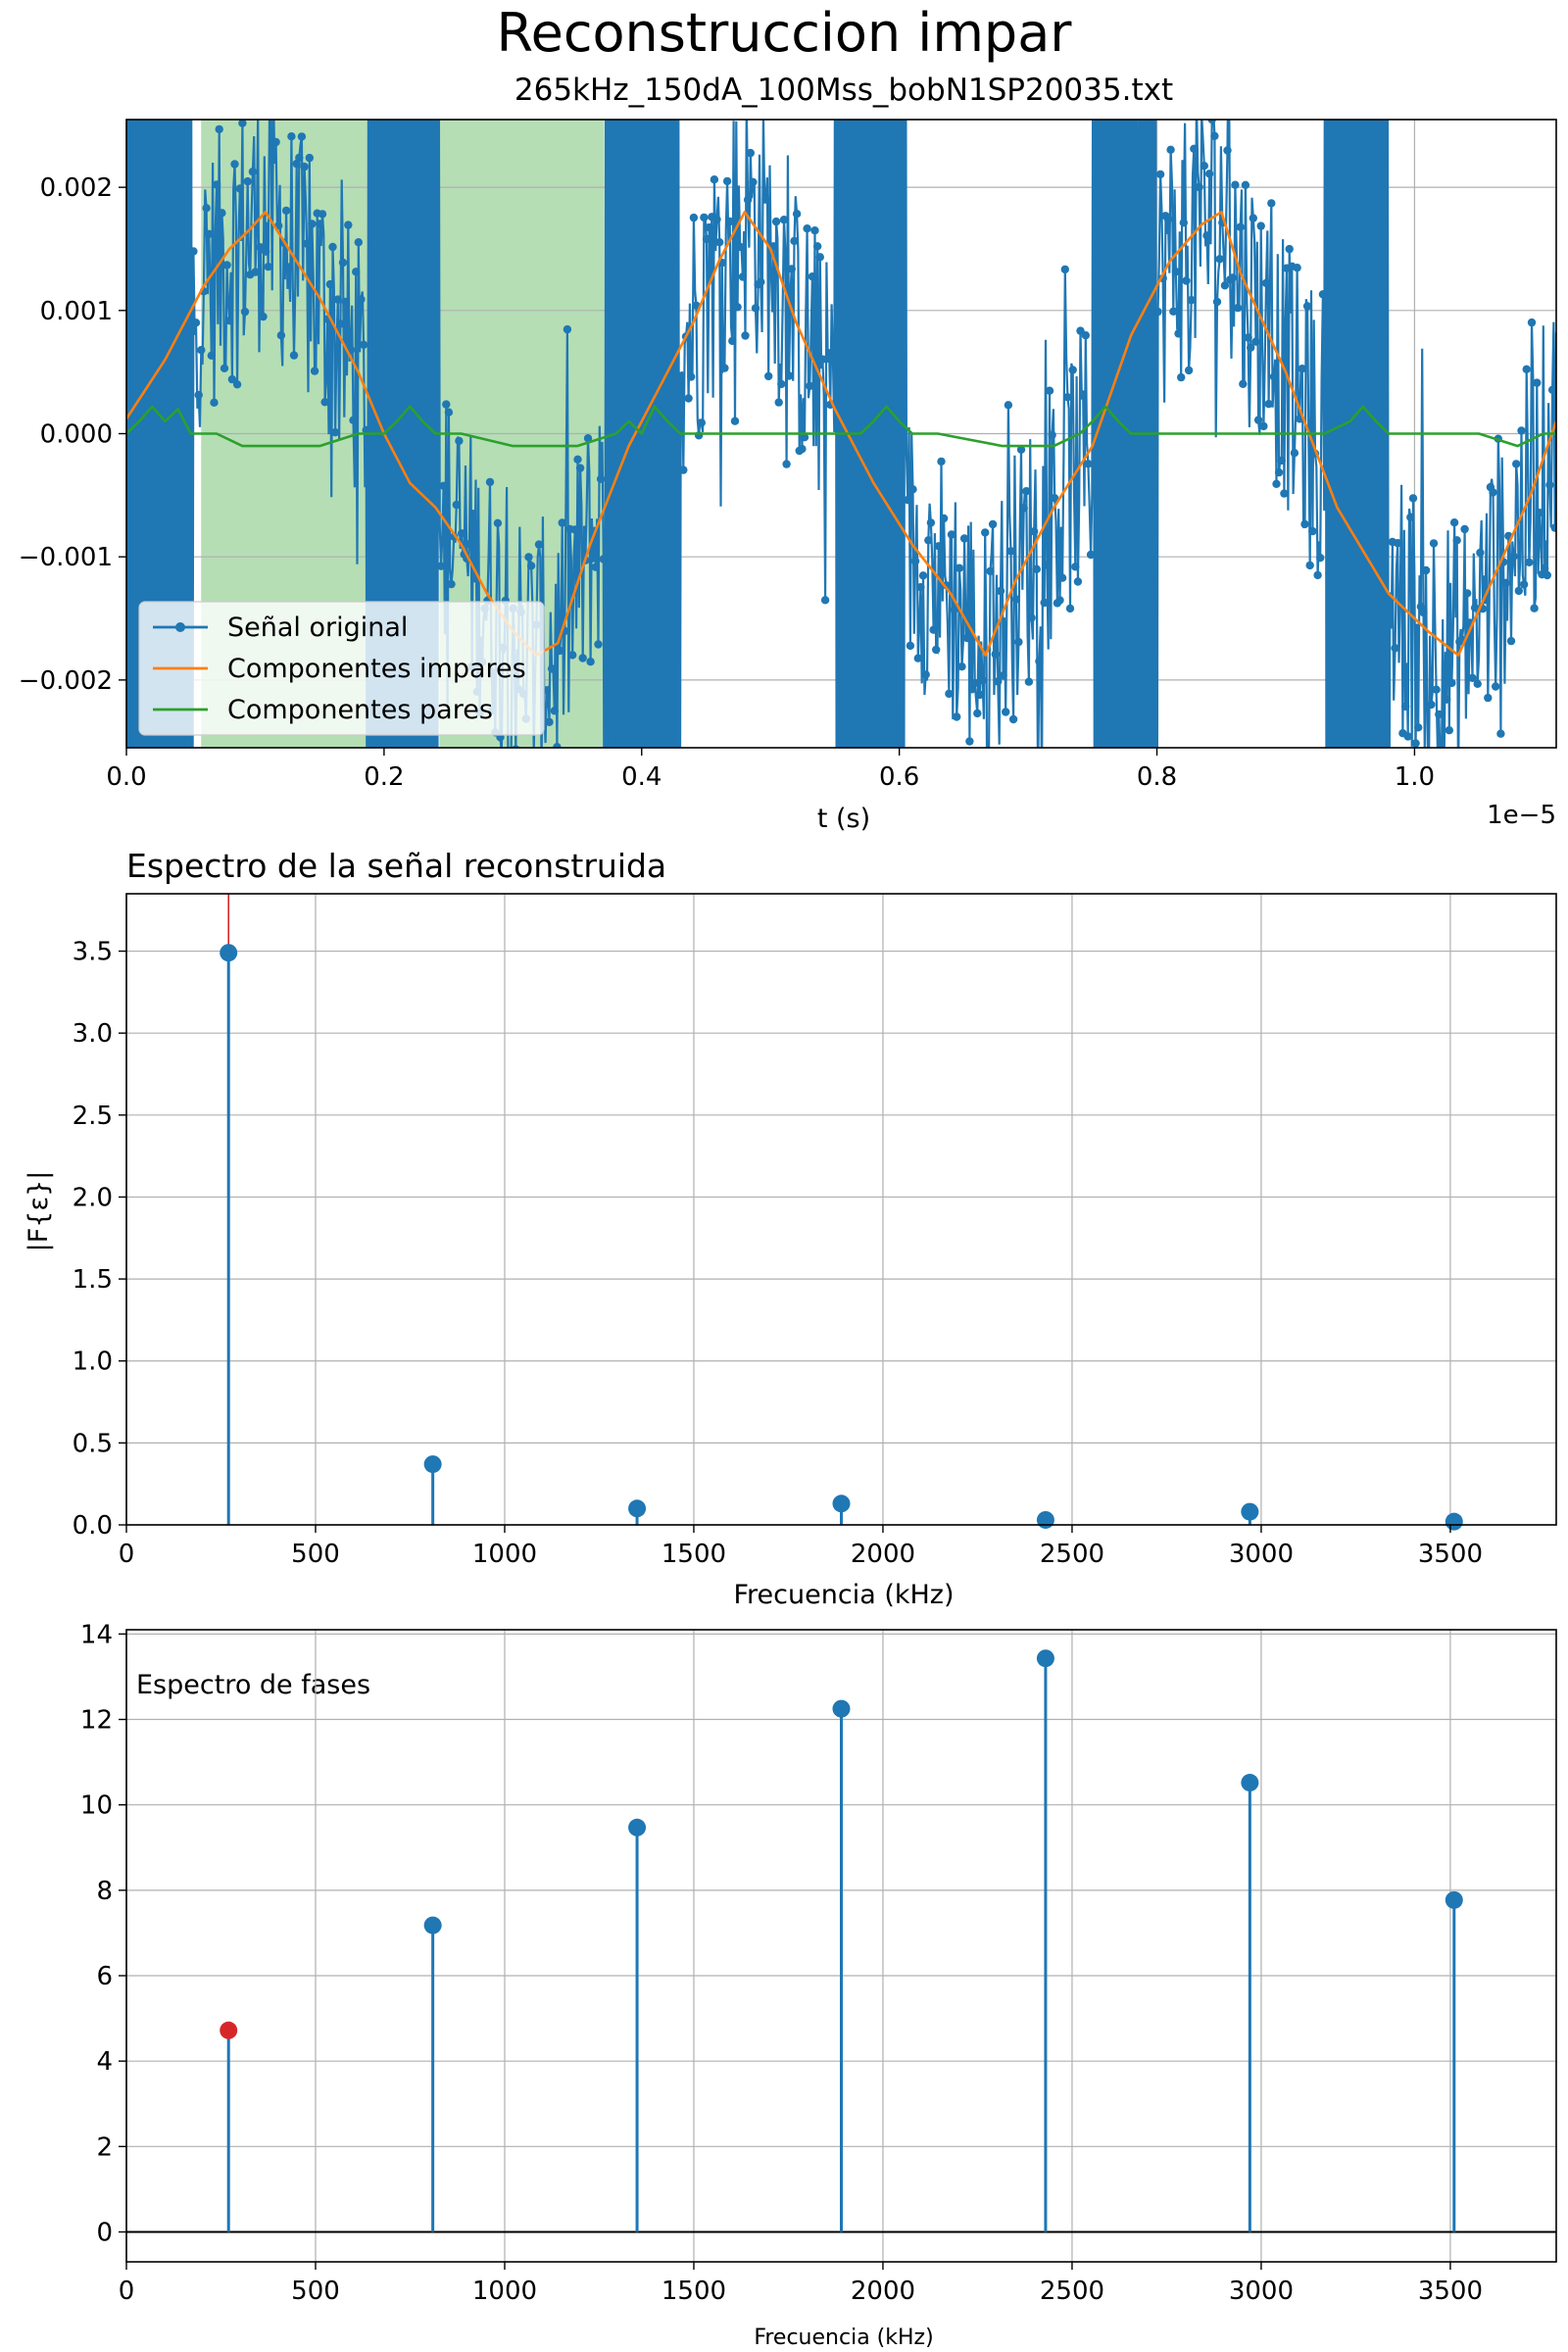 The image size is (1568, 2352). I want to click on phase-y-tick-label: 12, so click(96, 1721).